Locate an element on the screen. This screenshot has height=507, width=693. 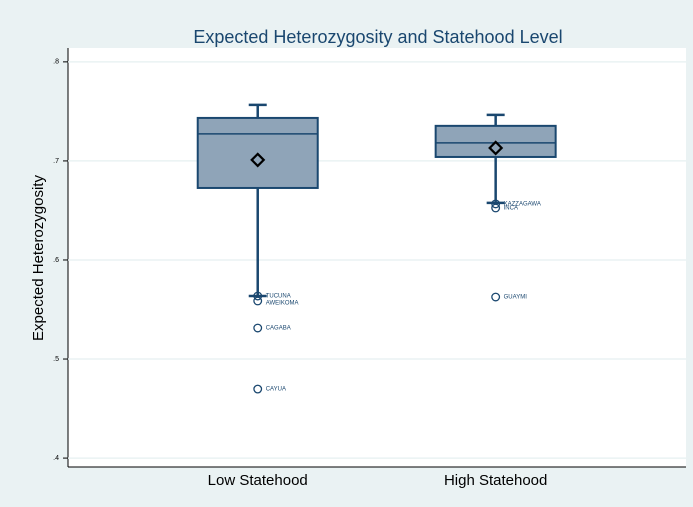
outlier-label: TUCUNA is located at coordinates (278, 297).